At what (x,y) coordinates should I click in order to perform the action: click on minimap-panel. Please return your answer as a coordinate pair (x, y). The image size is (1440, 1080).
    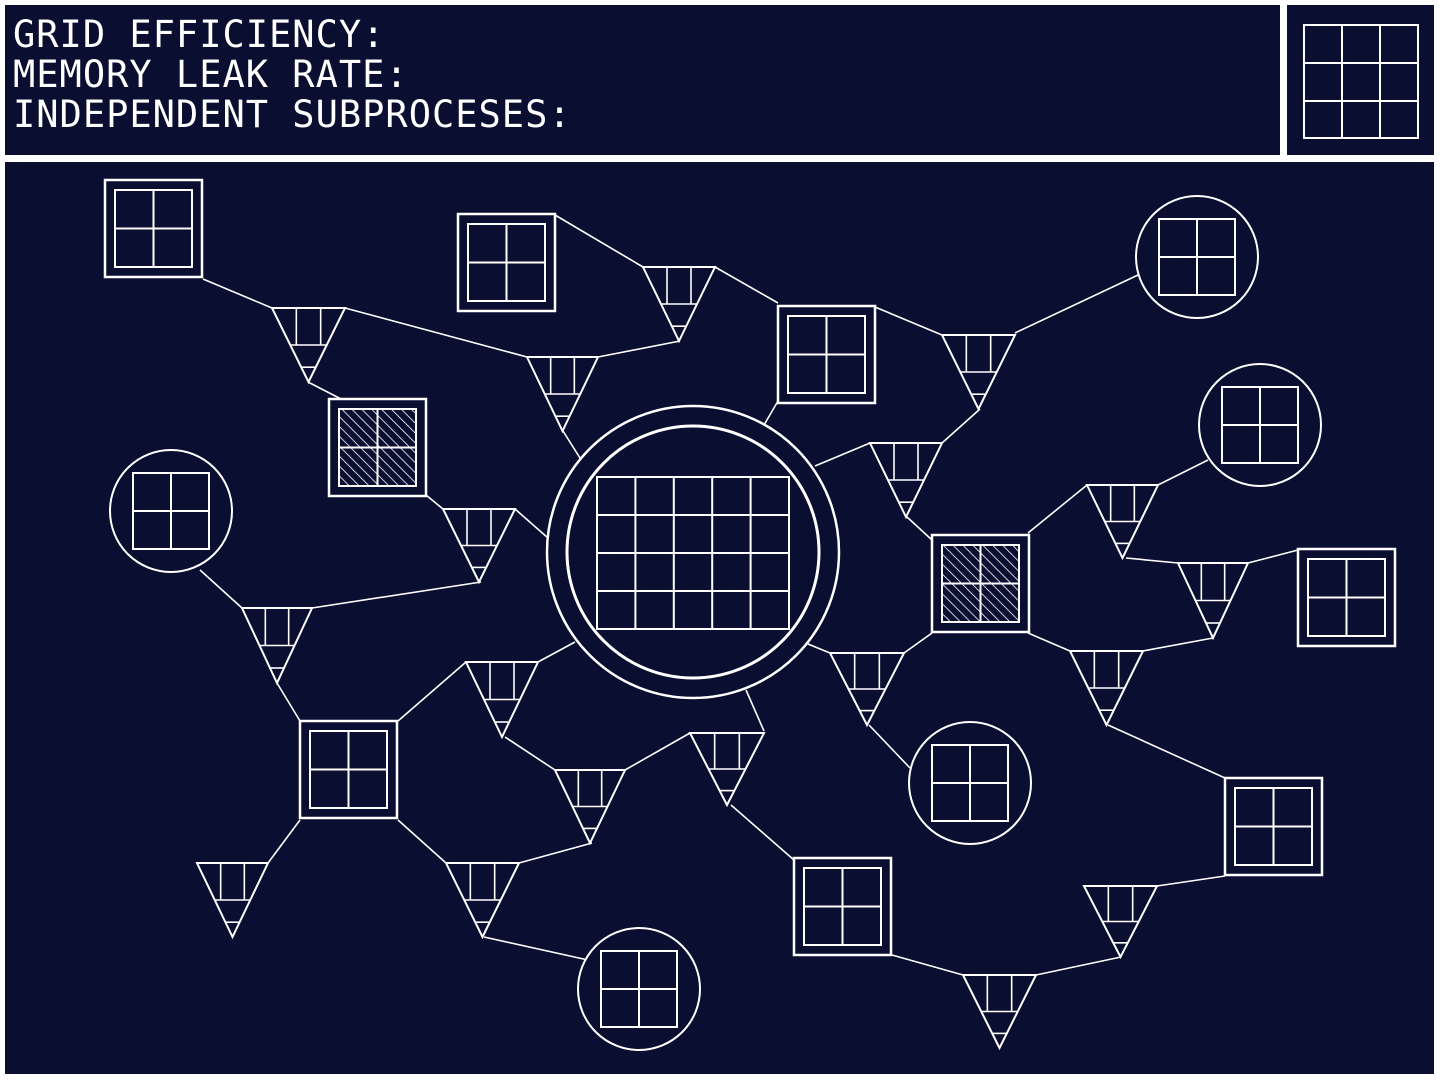
    Looking at the image, I should click on (1360, 80).